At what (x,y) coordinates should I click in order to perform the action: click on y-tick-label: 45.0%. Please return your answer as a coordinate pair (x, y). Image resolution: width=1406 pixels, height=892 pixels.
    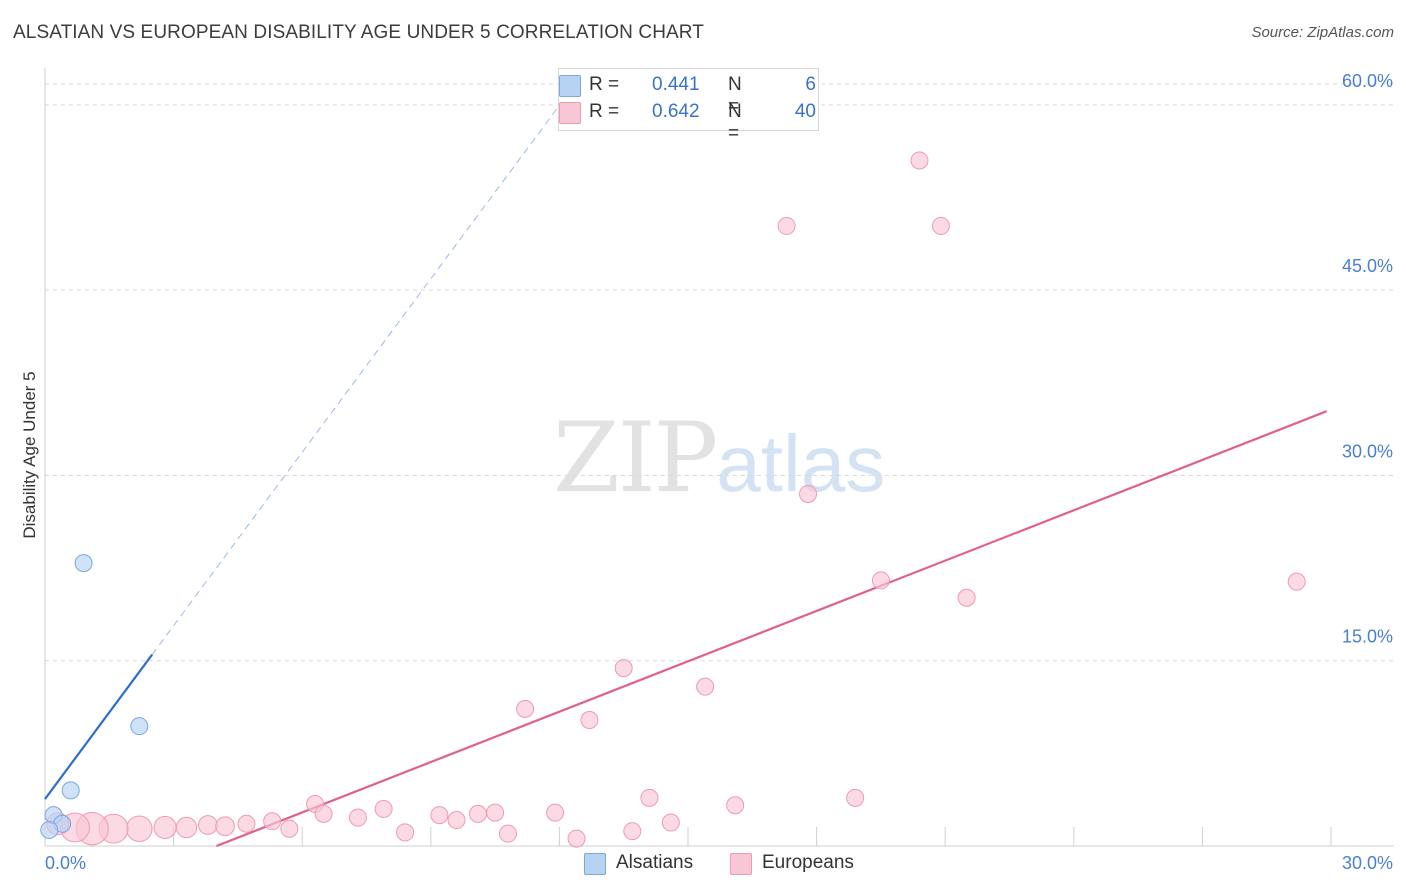
    Looking at the image, I should click on (1367, 266).